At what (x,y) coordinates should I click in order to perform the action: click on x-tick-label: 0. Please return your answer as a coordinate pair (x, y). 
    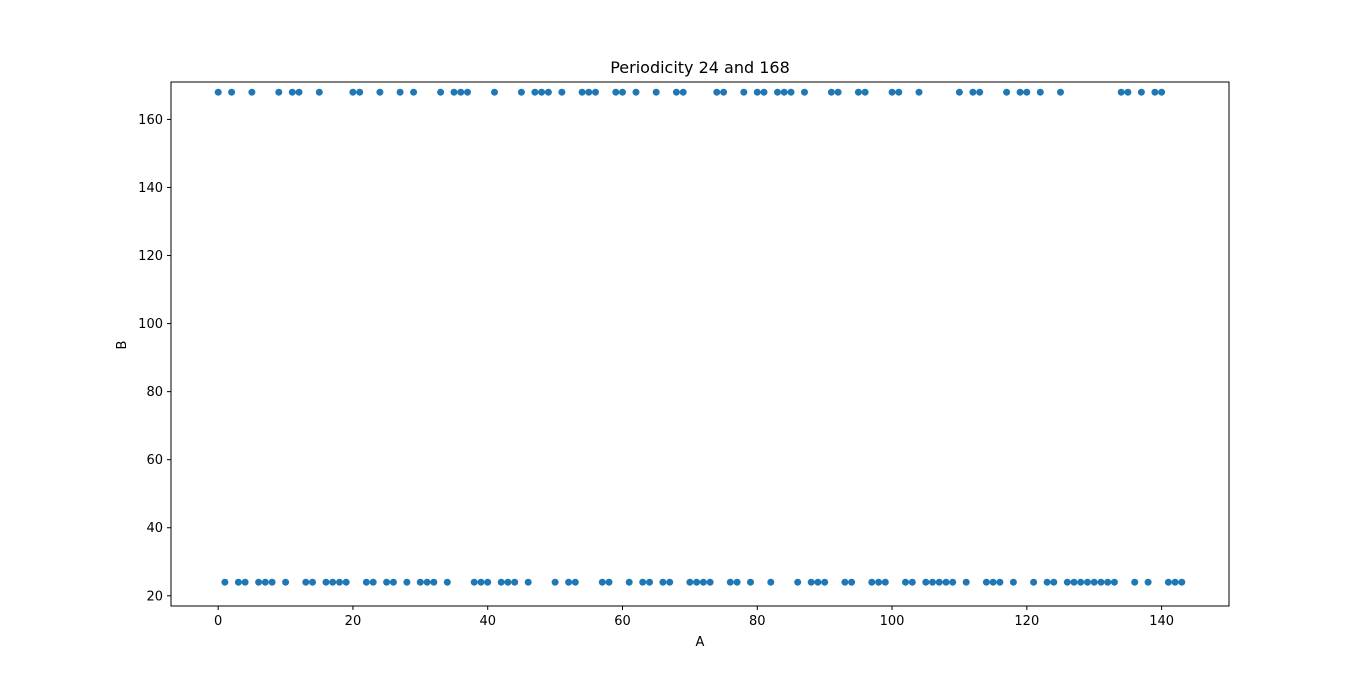
    Looking at the image, I should click on (218, 621).